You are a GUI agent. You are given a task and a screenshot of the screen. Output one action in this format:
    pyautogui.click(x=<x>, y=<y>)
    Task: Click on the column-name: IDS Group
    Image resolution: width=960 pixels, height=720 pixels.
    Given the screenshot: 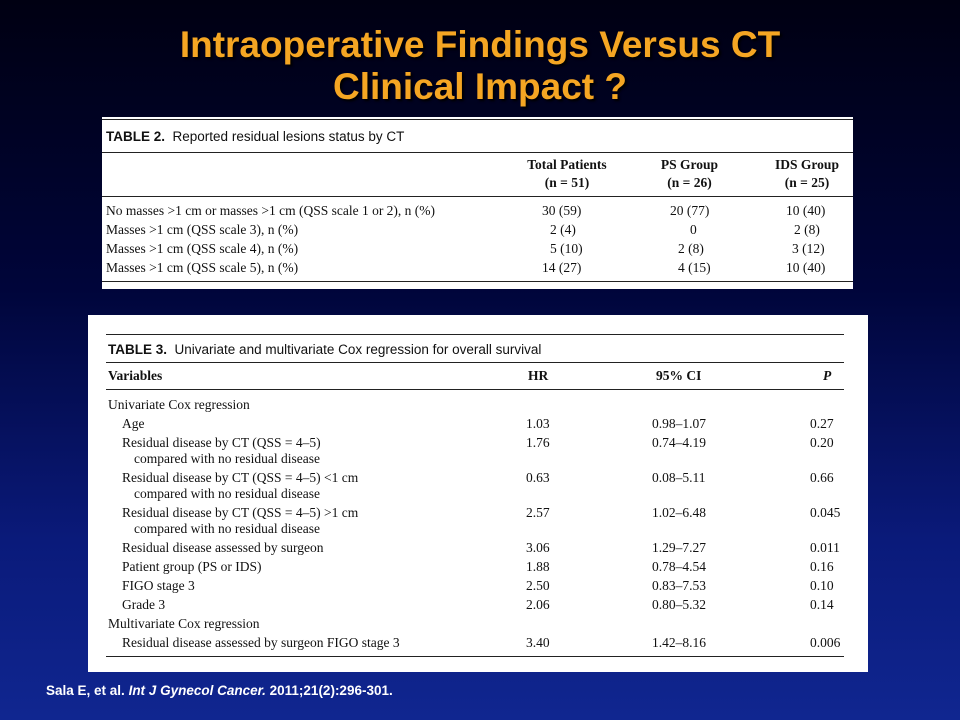 What is the action you would take?
    pyautogui.click(x=807, y=164)
    